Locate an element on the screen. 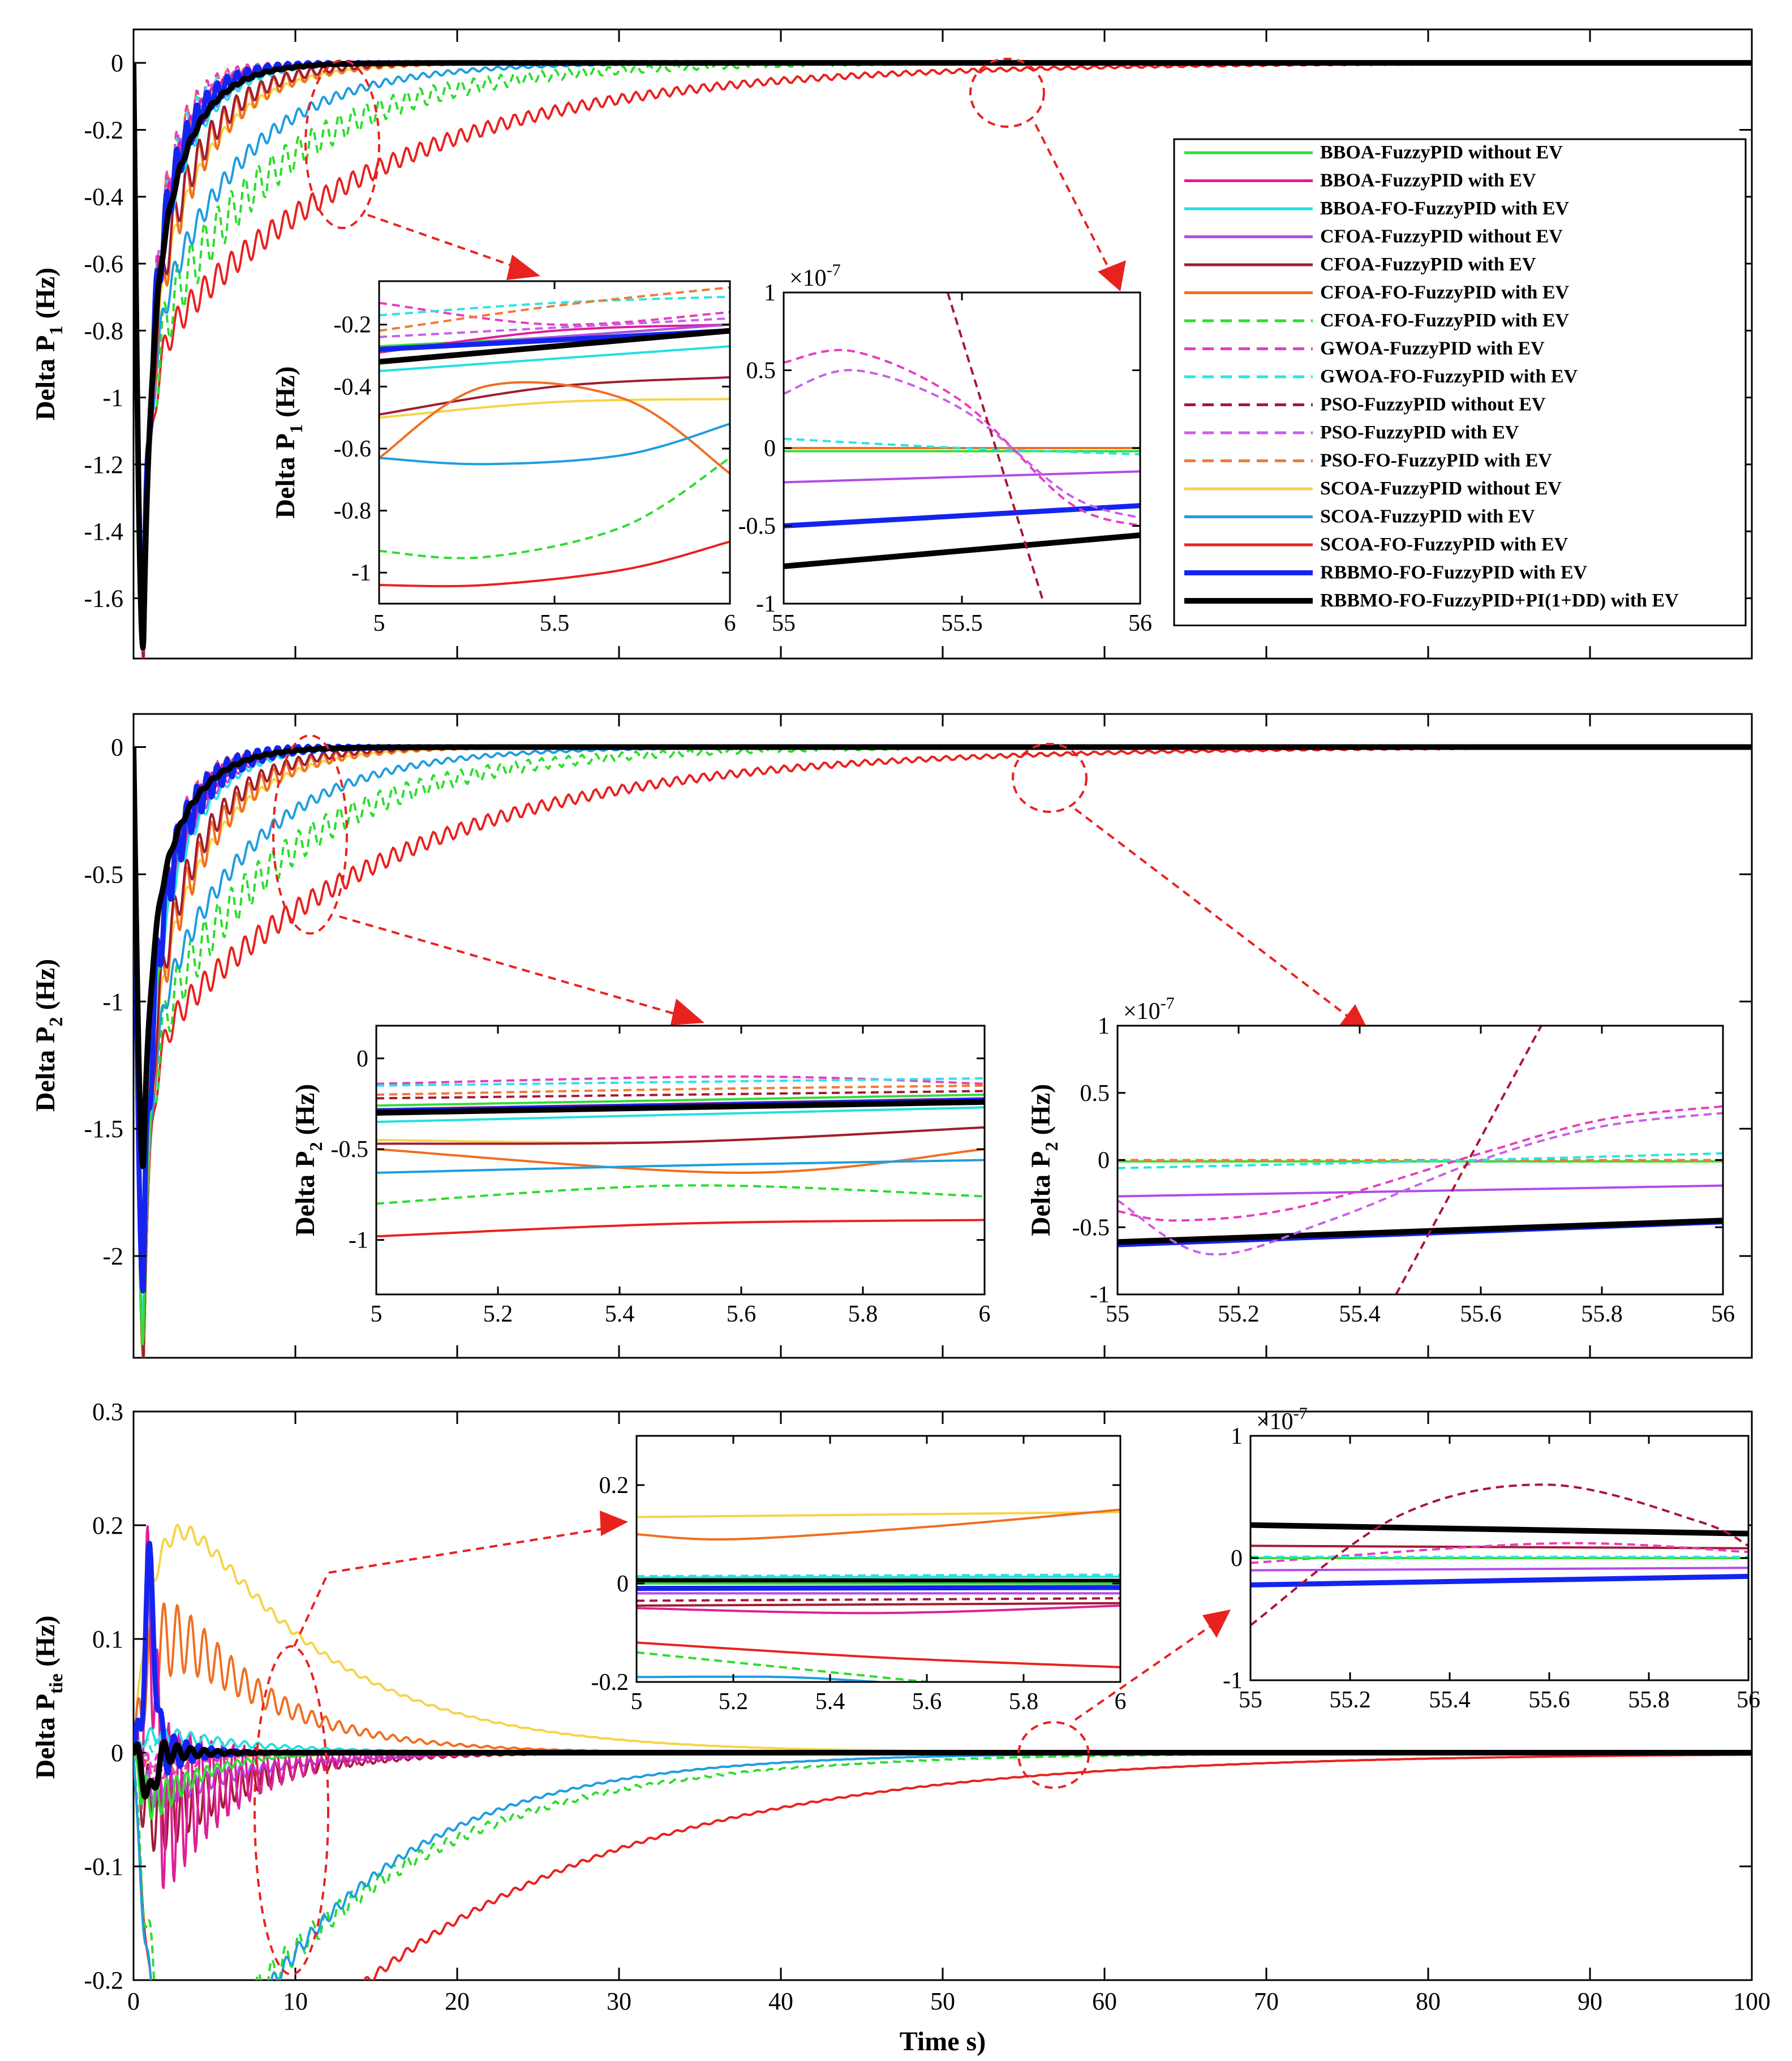 The width and height of the screenshot is (1792, 2061). inset-y-label: Delta P1 (Hz) is located at coordinates (288, 442).